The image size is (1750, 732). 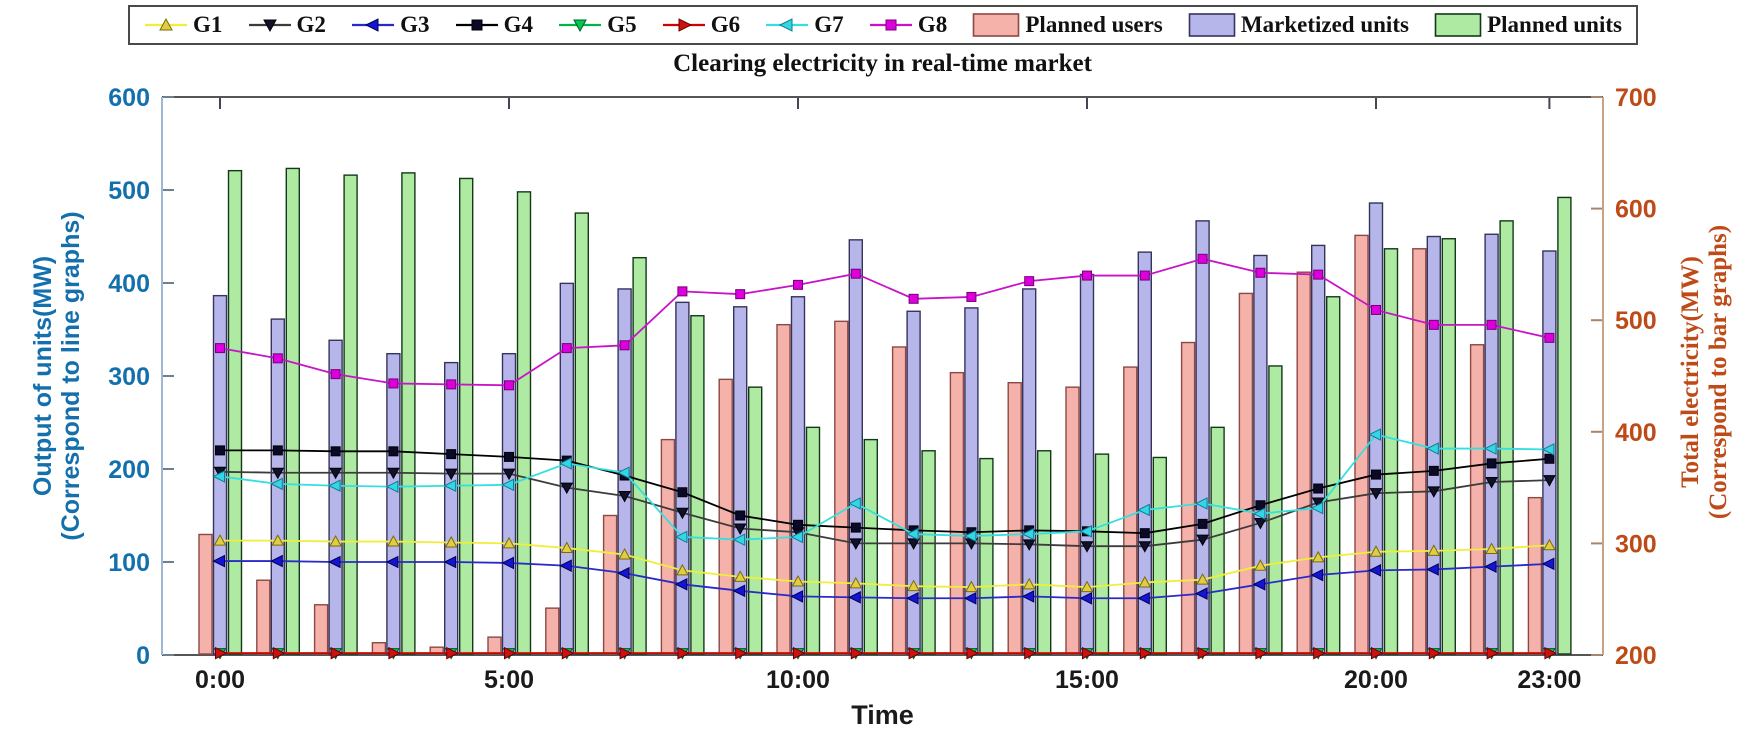 What do you see at coordinates (415, 24) in the screenshot?
I see `legend-label: G3` at bounding box center [415, 24].